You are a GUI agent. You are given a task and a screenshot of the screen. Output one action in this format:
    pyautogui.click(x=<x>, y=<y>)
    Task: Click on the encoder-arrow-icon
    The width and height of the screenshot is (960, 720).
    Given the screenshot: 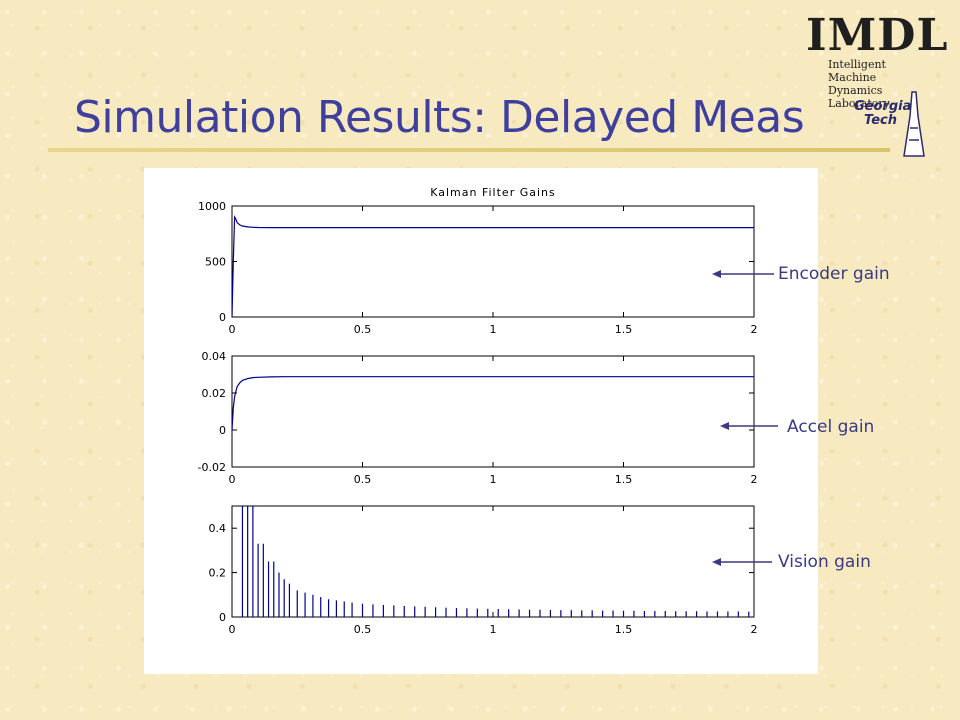 What is the action you would take?
    pyautogui.click(x=743, y=274)
    